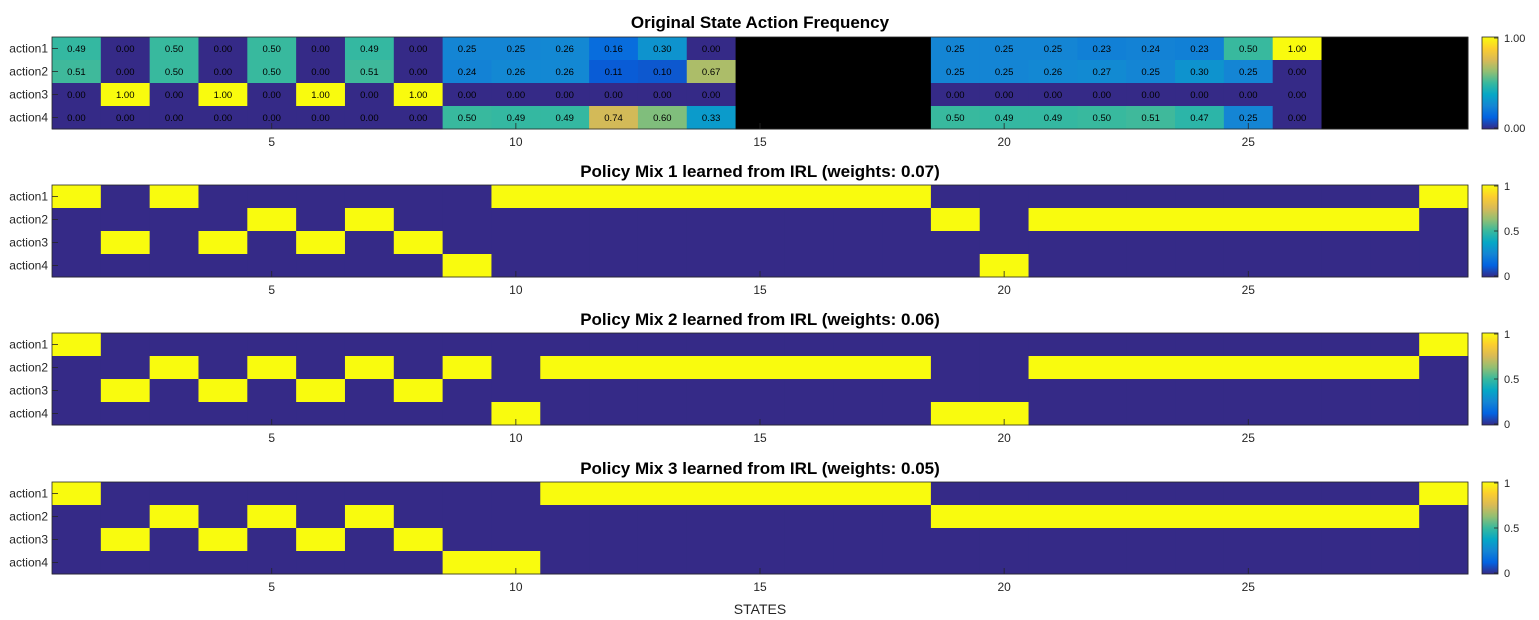  What do you see at coordinates (760, 22) in the screenshot?
I see `panel-title: Original State Action Frequency` at bounding box center [760, 22].